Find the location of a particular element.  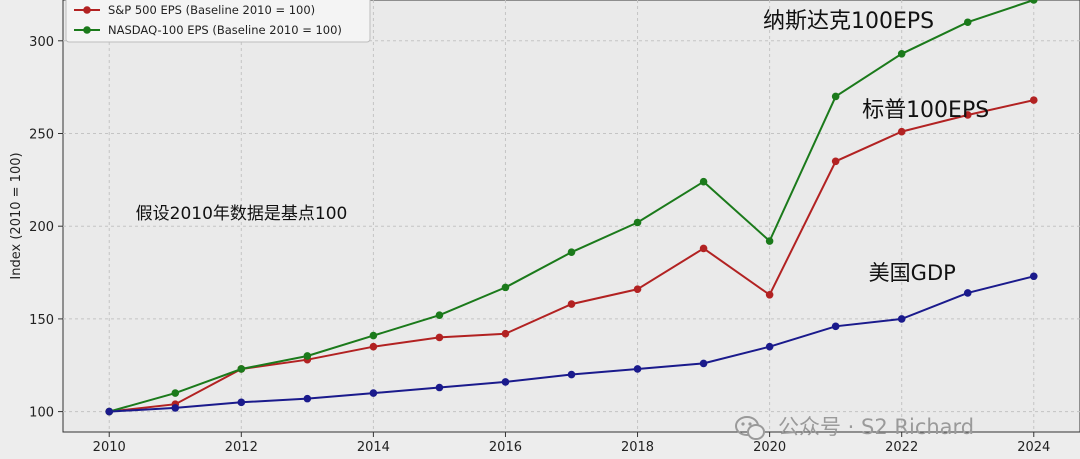

y-axis-ticks: 100 150 200 250 300 is located at coordinates (46, 228).